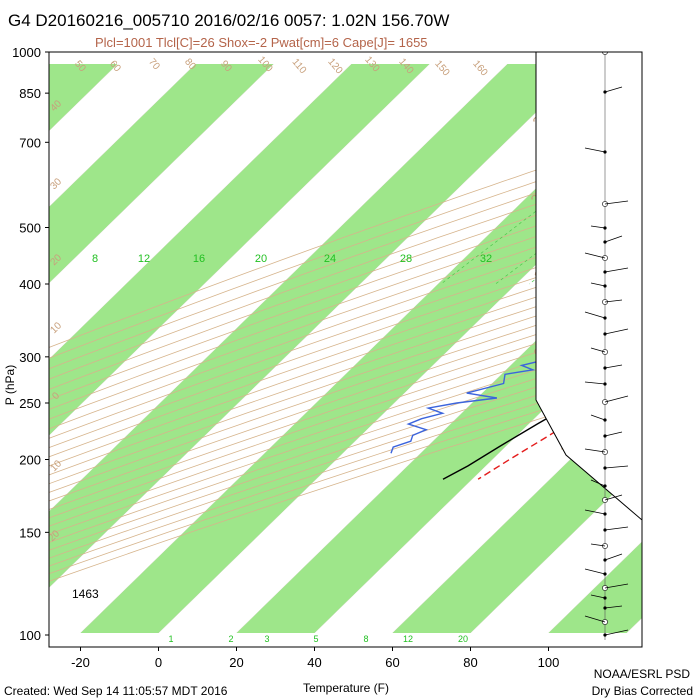 This screenshot has height=700, width=700. Describe the element at coordinates (26, 52) in the screenshot. I see `y-tick-label: 1000` at that location.